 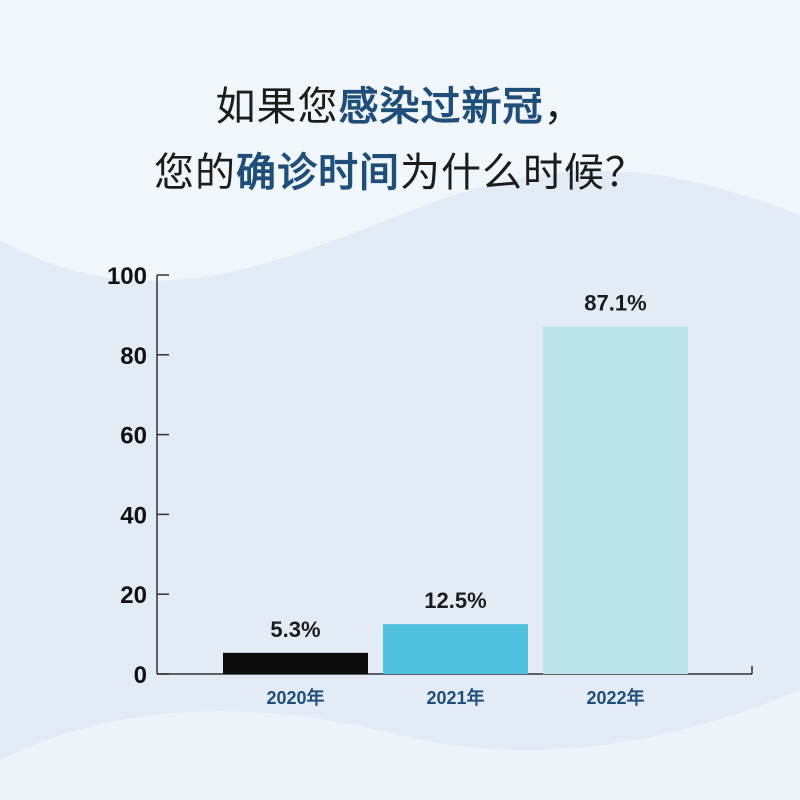 I want to click on data-label: 5.3%, so click(x=295, y=629).